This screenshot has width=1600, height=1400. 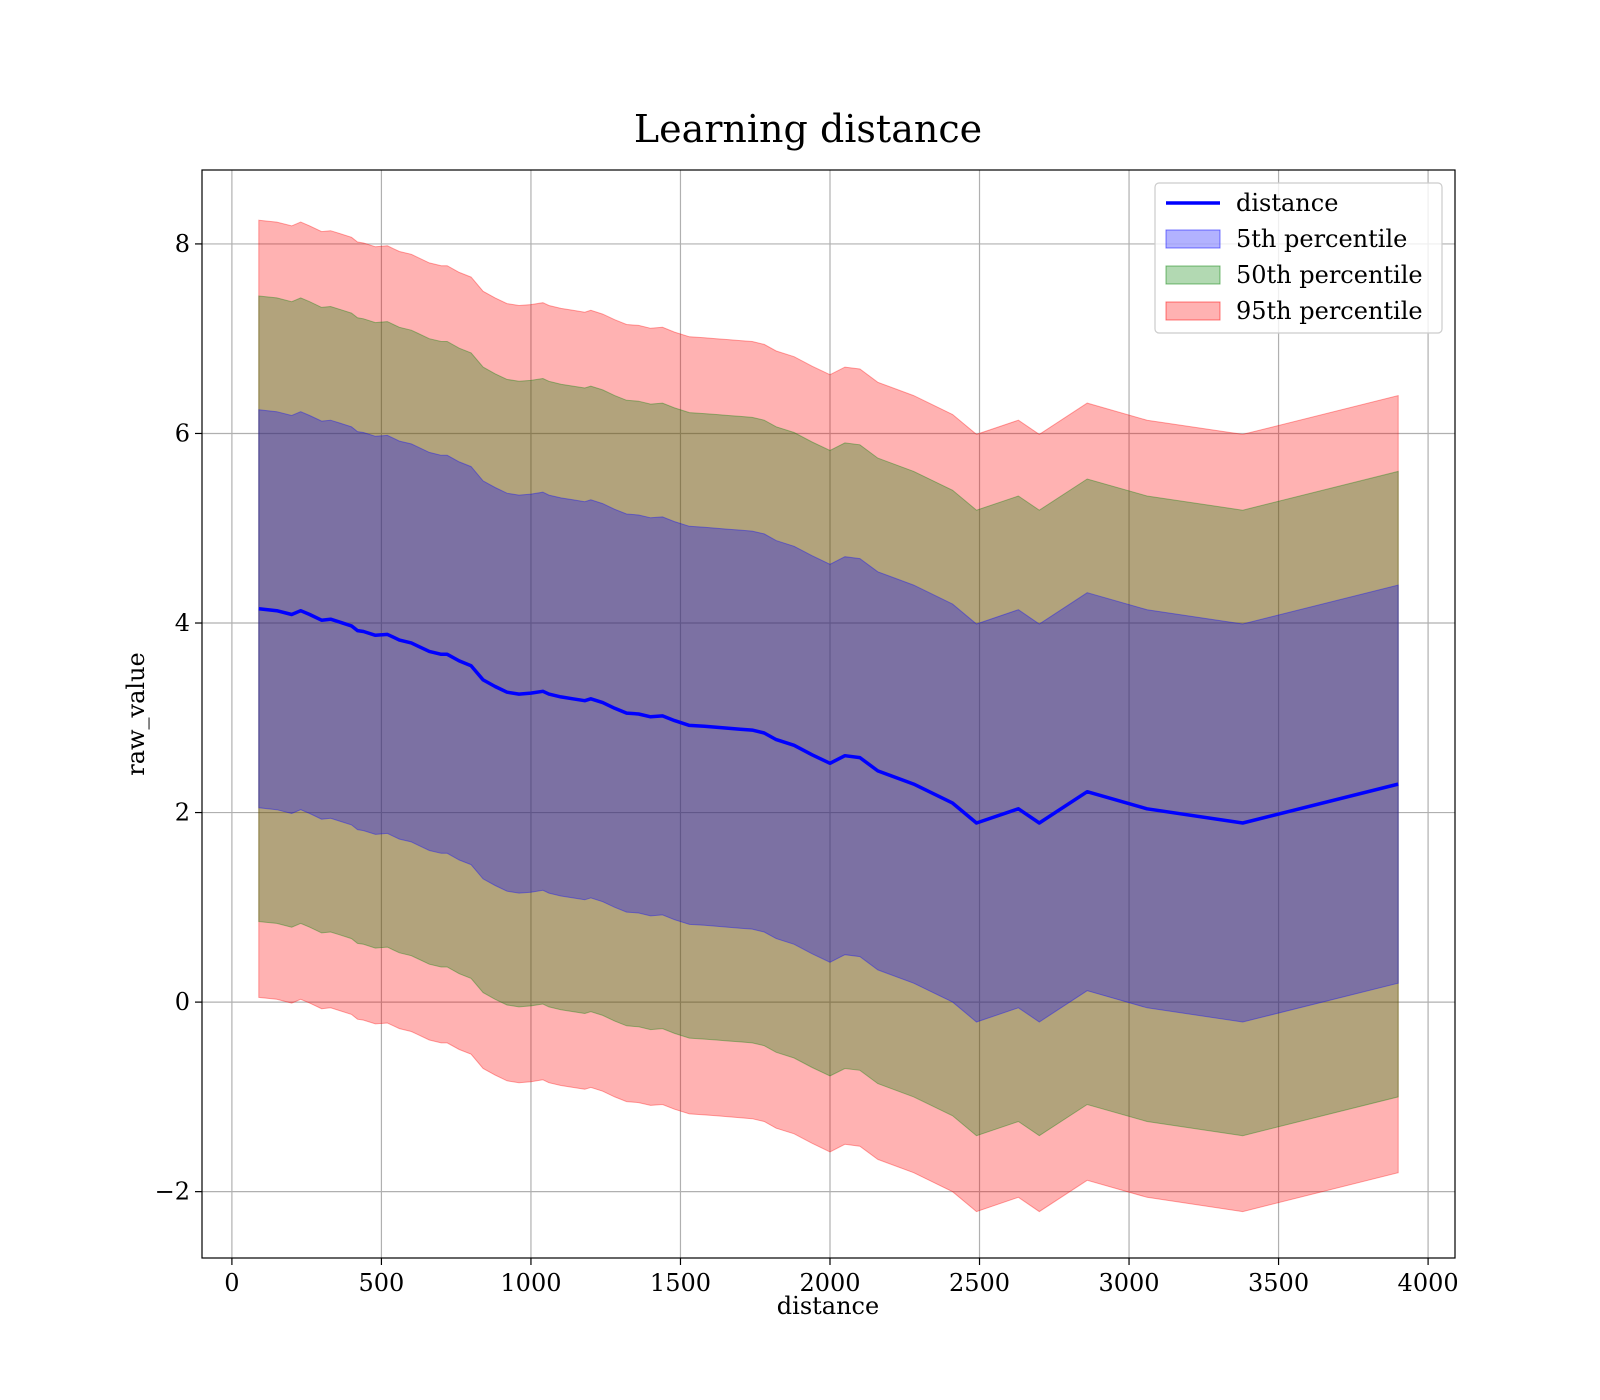 I want to click on legend-label: distance, so click(x=1287, y=203).